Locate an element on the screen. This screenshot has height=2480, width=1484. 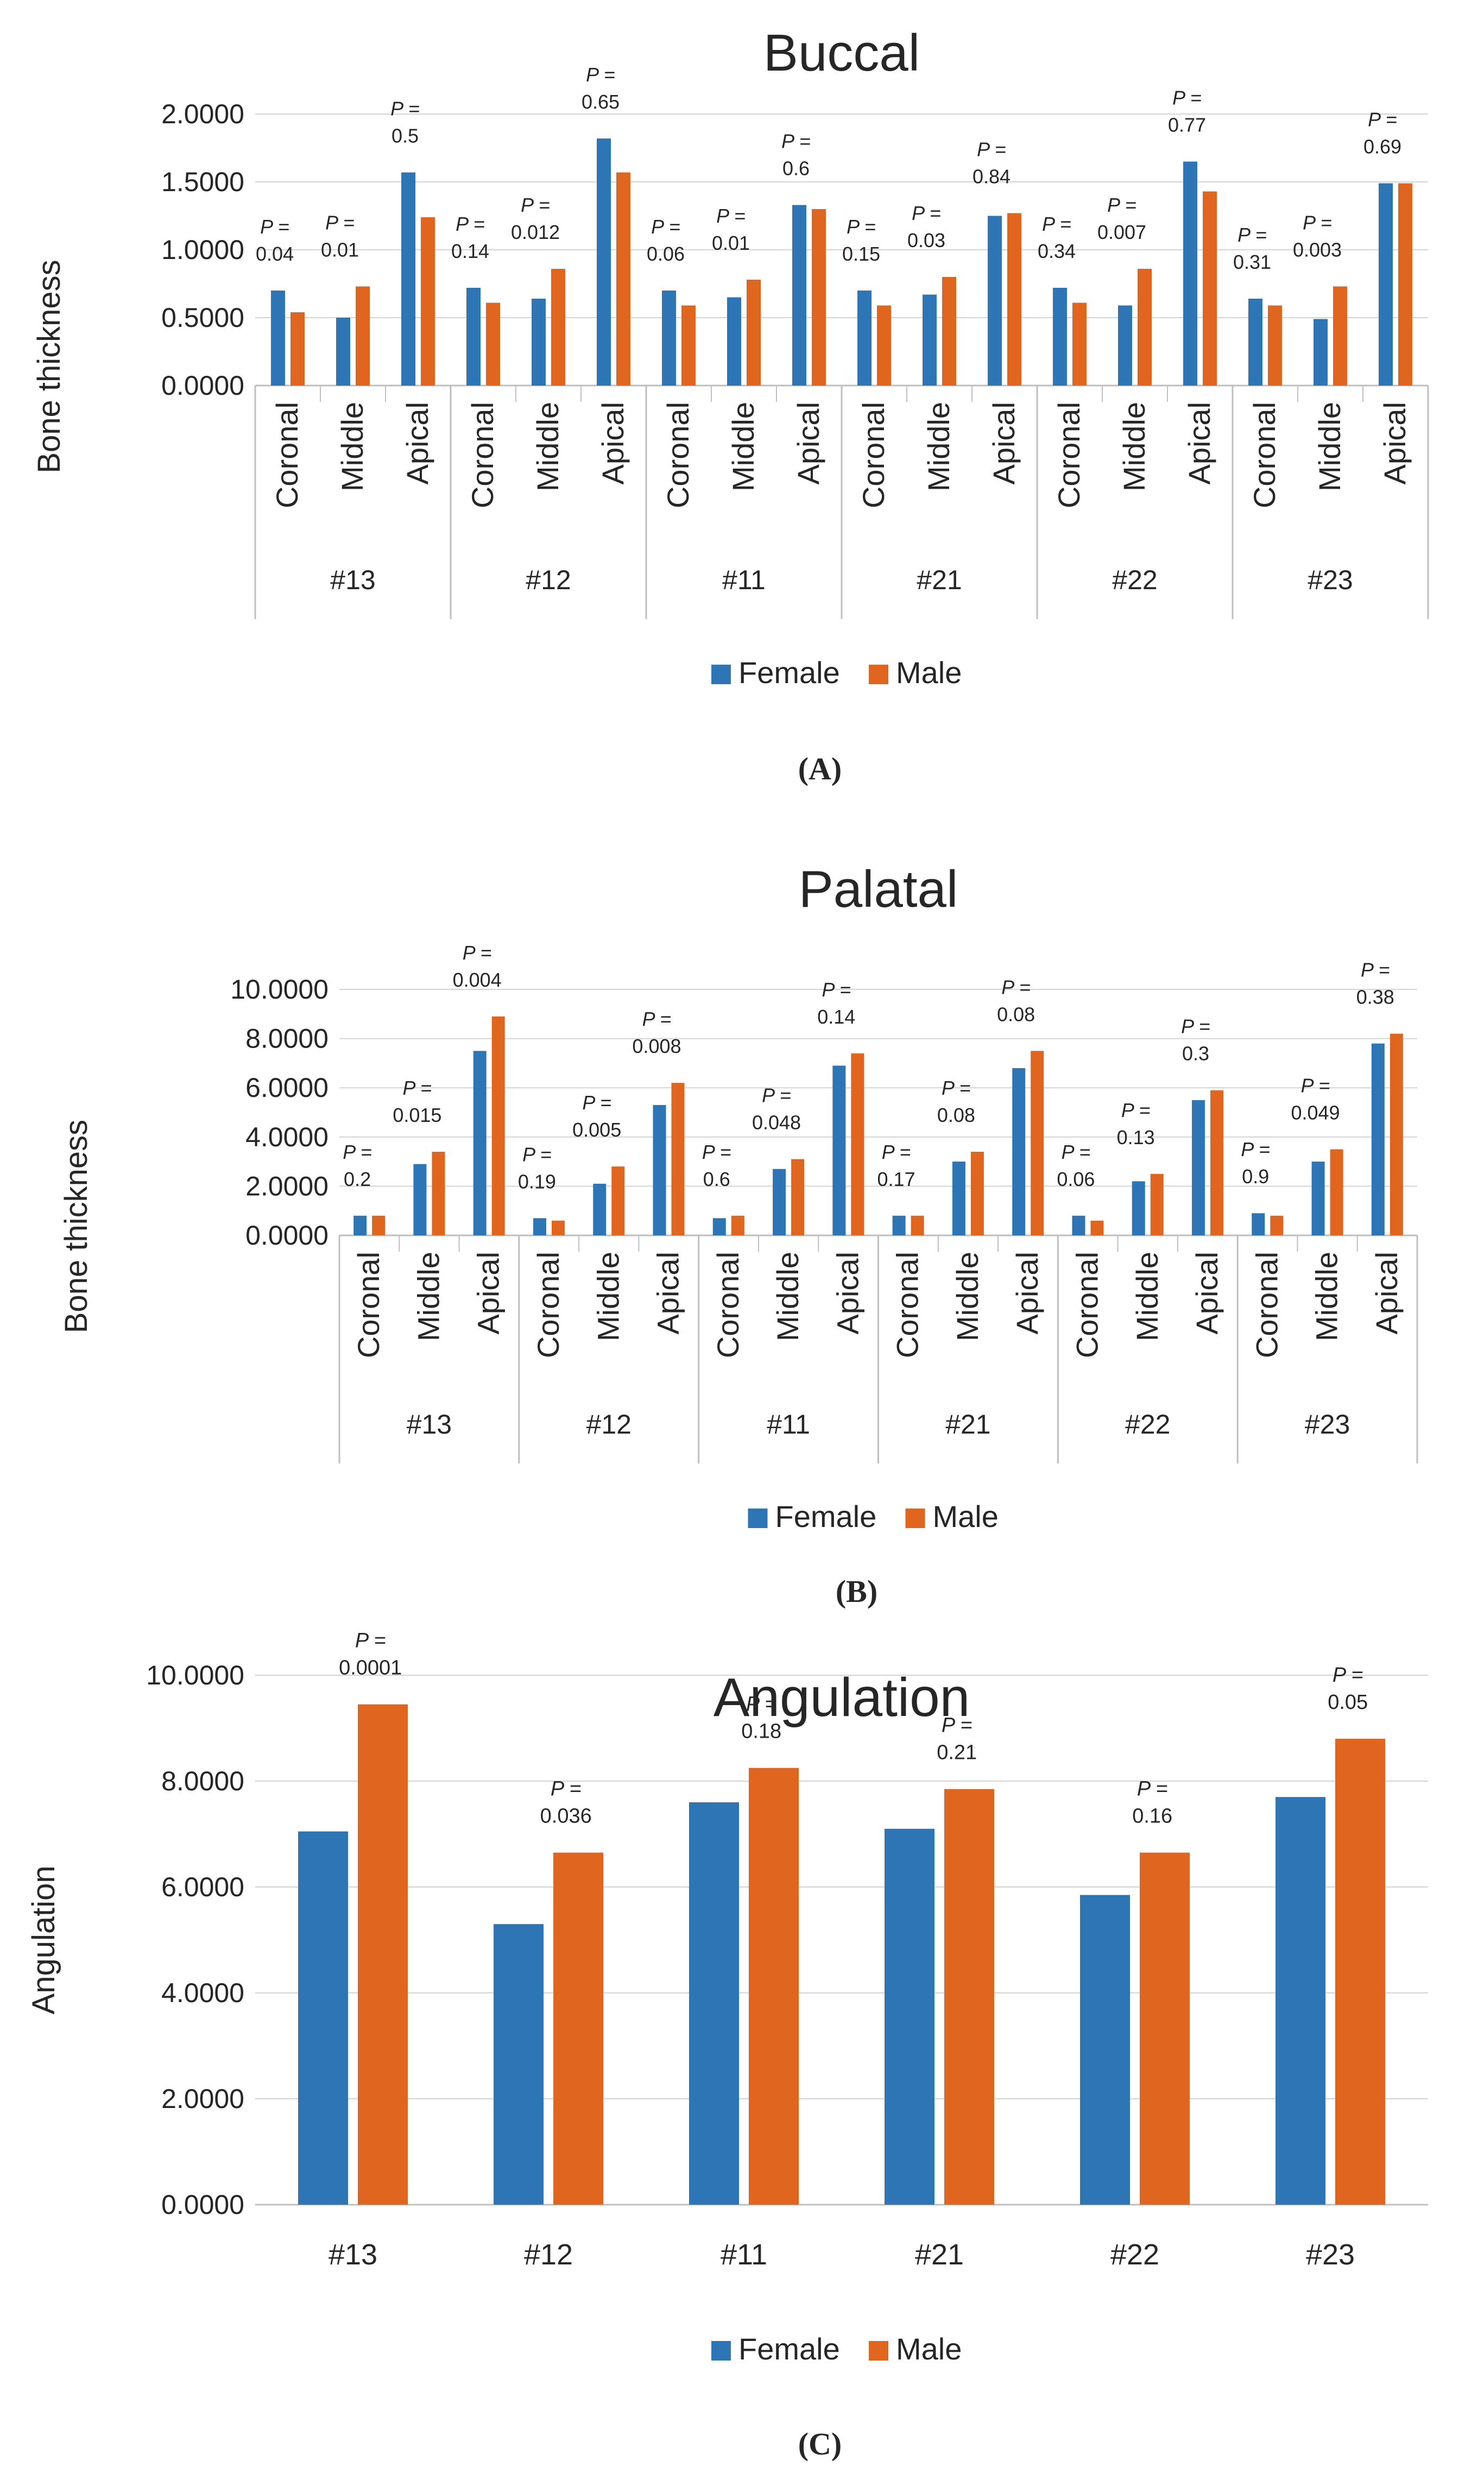
p-value-label: 0.048 is located at coordinates (776, 1123).